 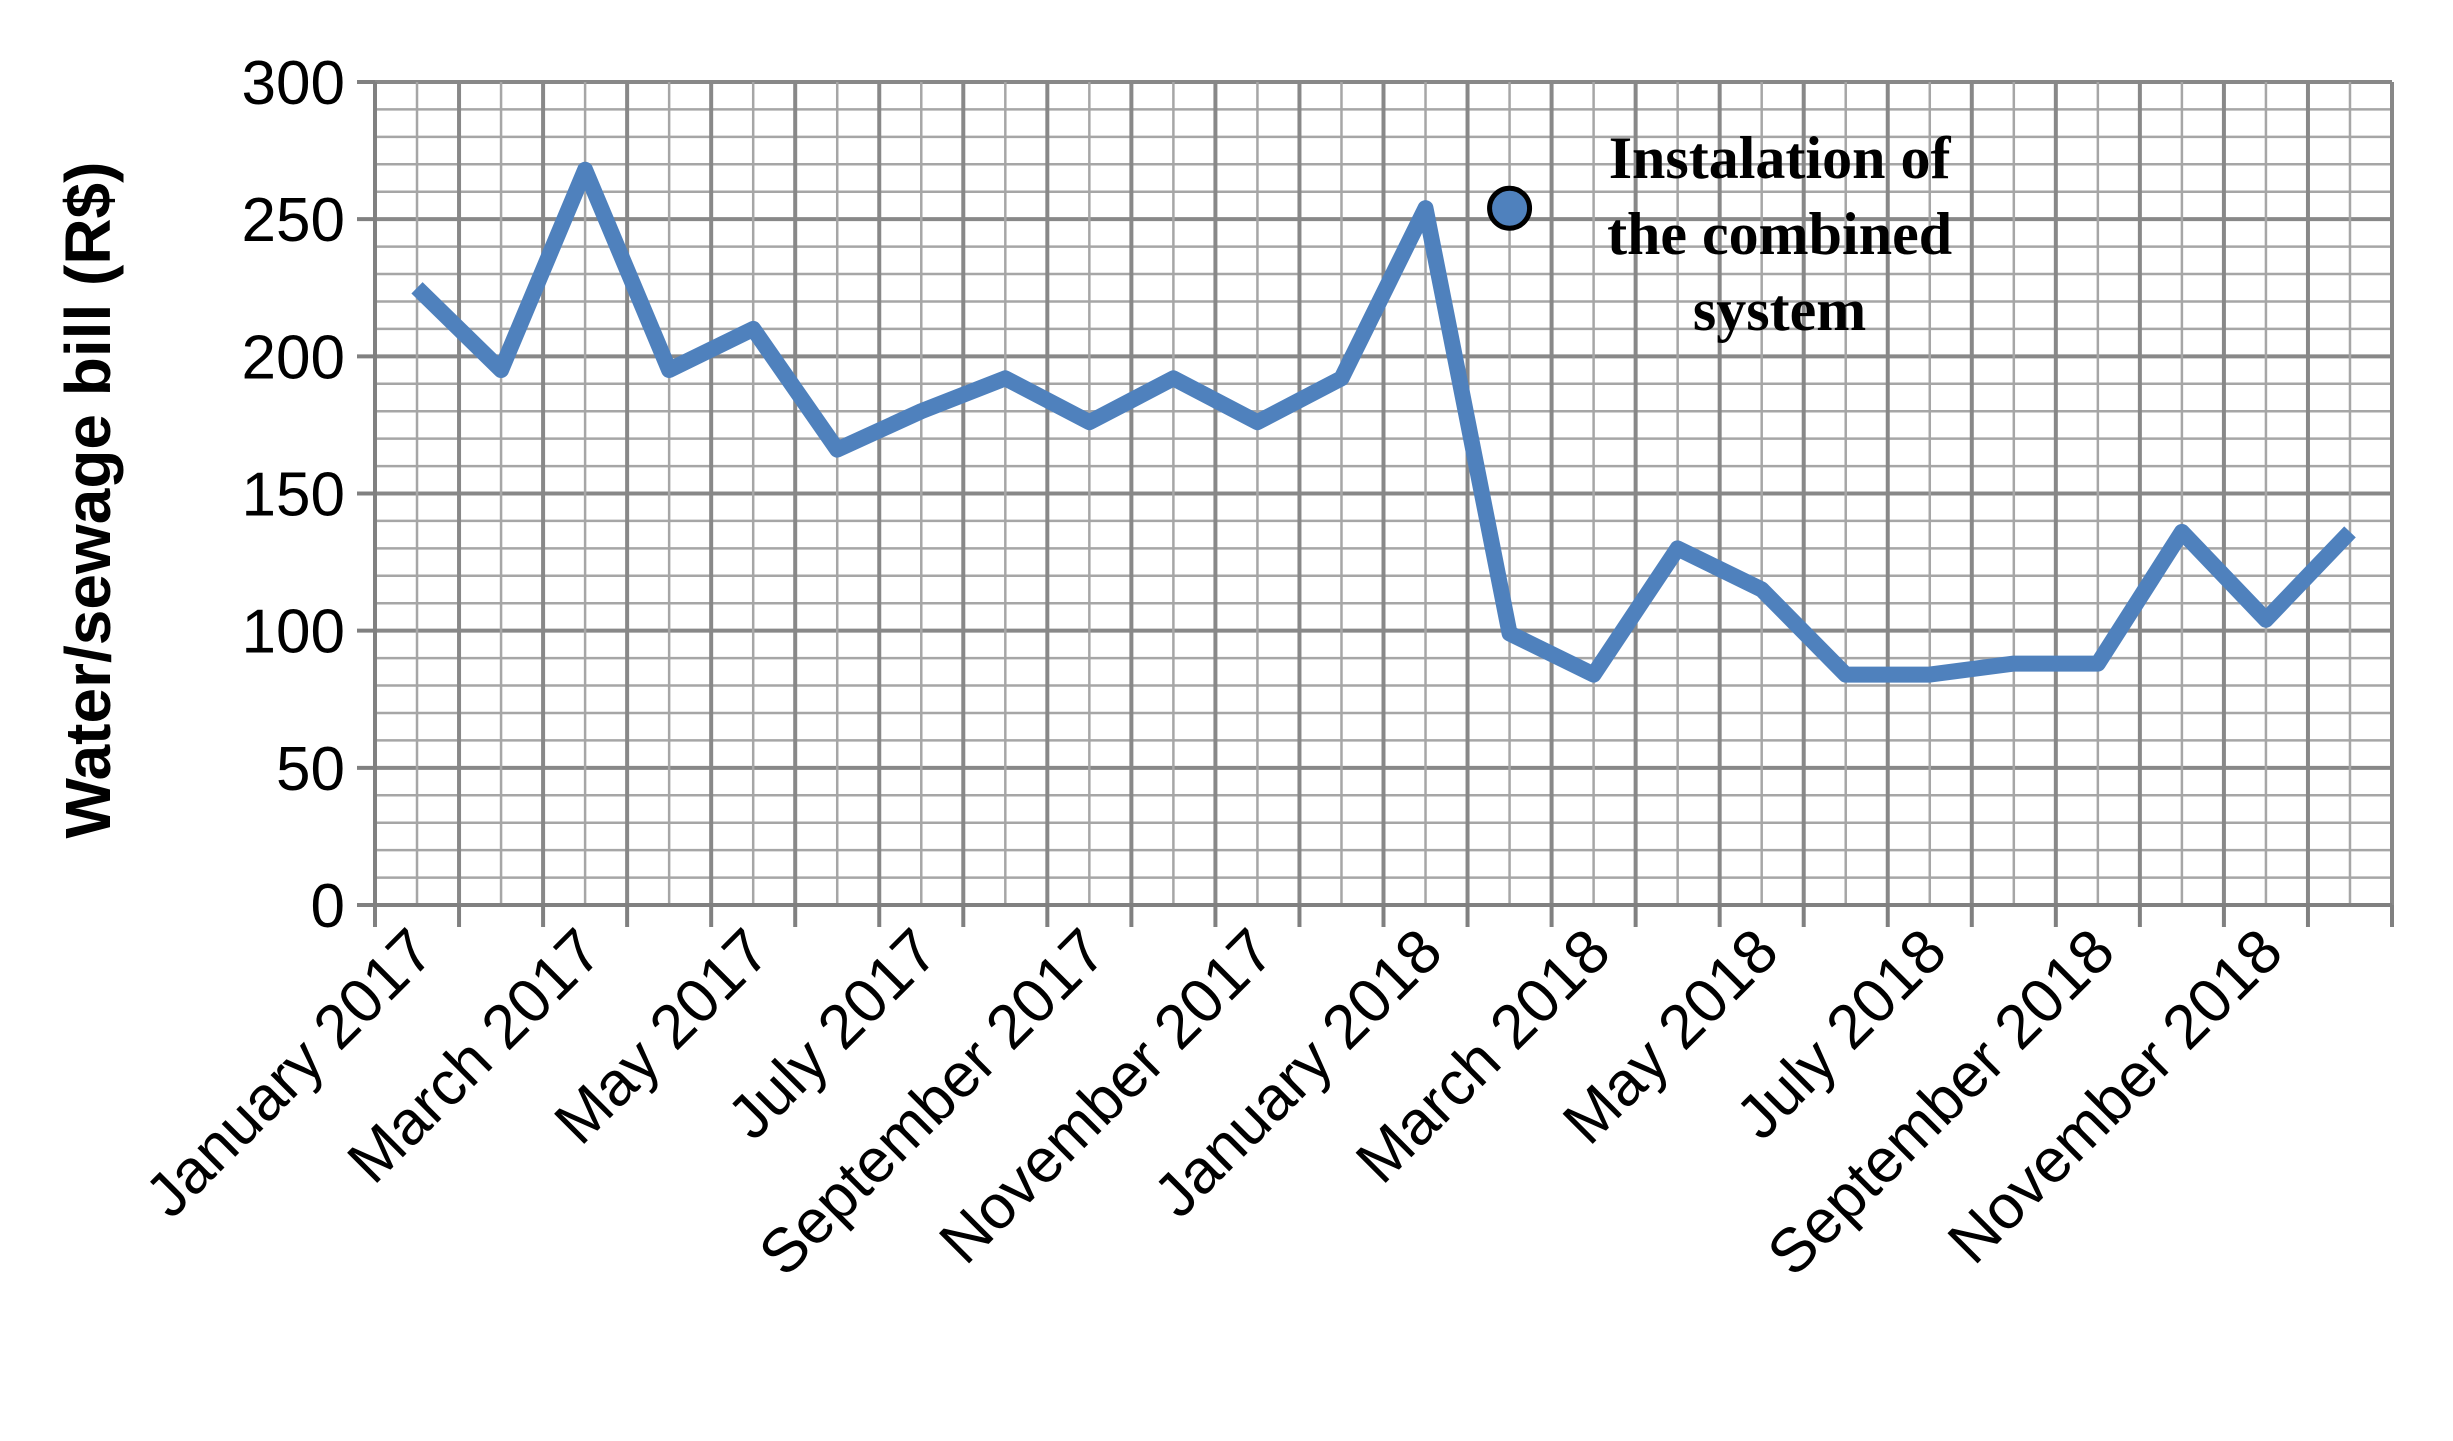 I want to click on y-tick-labels: 0 50 100 150 200 250 300, so click(x=293, y=495).